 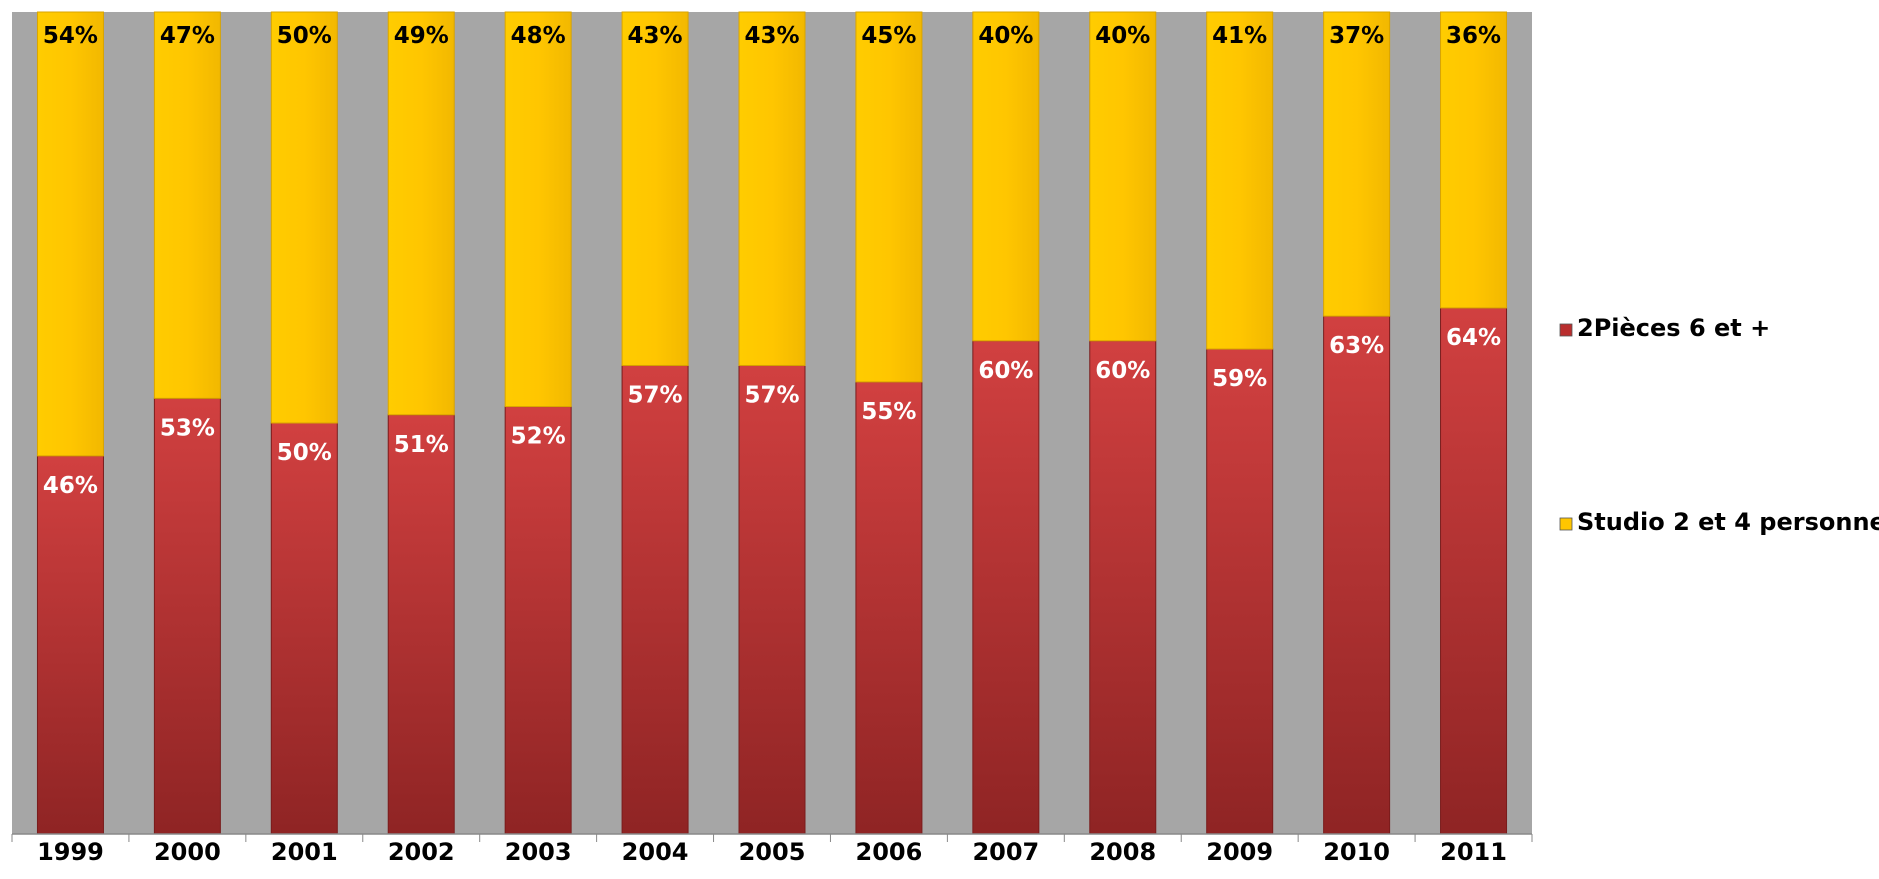 What do you see at coordinates (1357, 575) in the screenshot?
I see `bar-2pieces-2010` at bounding box center [1357, 575].